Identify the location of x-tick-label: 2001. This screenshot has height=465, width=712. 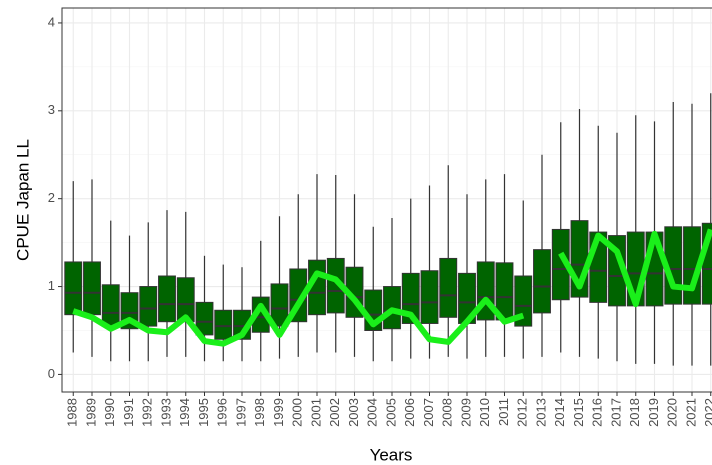
(315, 412).